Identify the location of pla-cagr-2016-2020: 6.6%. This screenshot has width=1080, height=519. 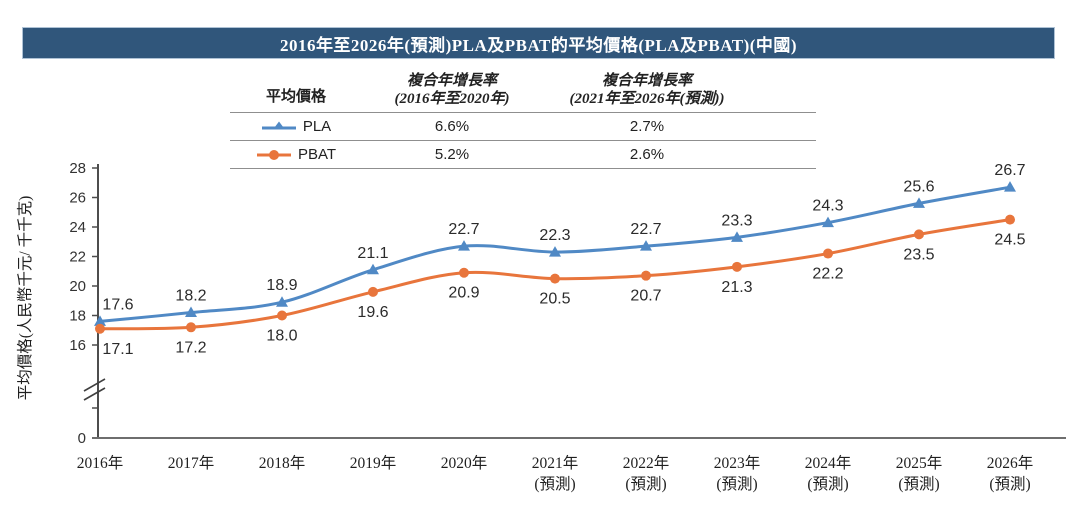
(452, 126).